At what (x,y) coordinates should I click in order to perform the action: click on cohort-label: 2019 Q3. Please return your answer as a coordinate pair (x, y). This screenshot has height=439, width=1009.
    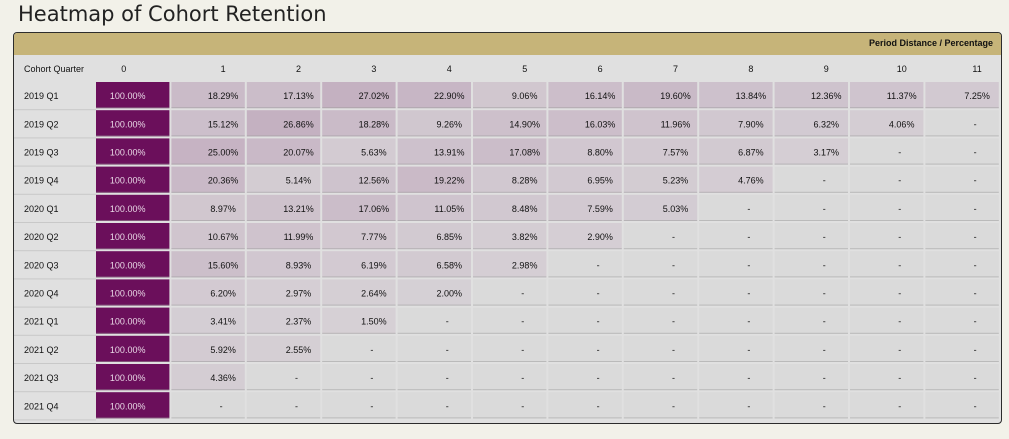
    Looking at the image, I should click on (41, 153).